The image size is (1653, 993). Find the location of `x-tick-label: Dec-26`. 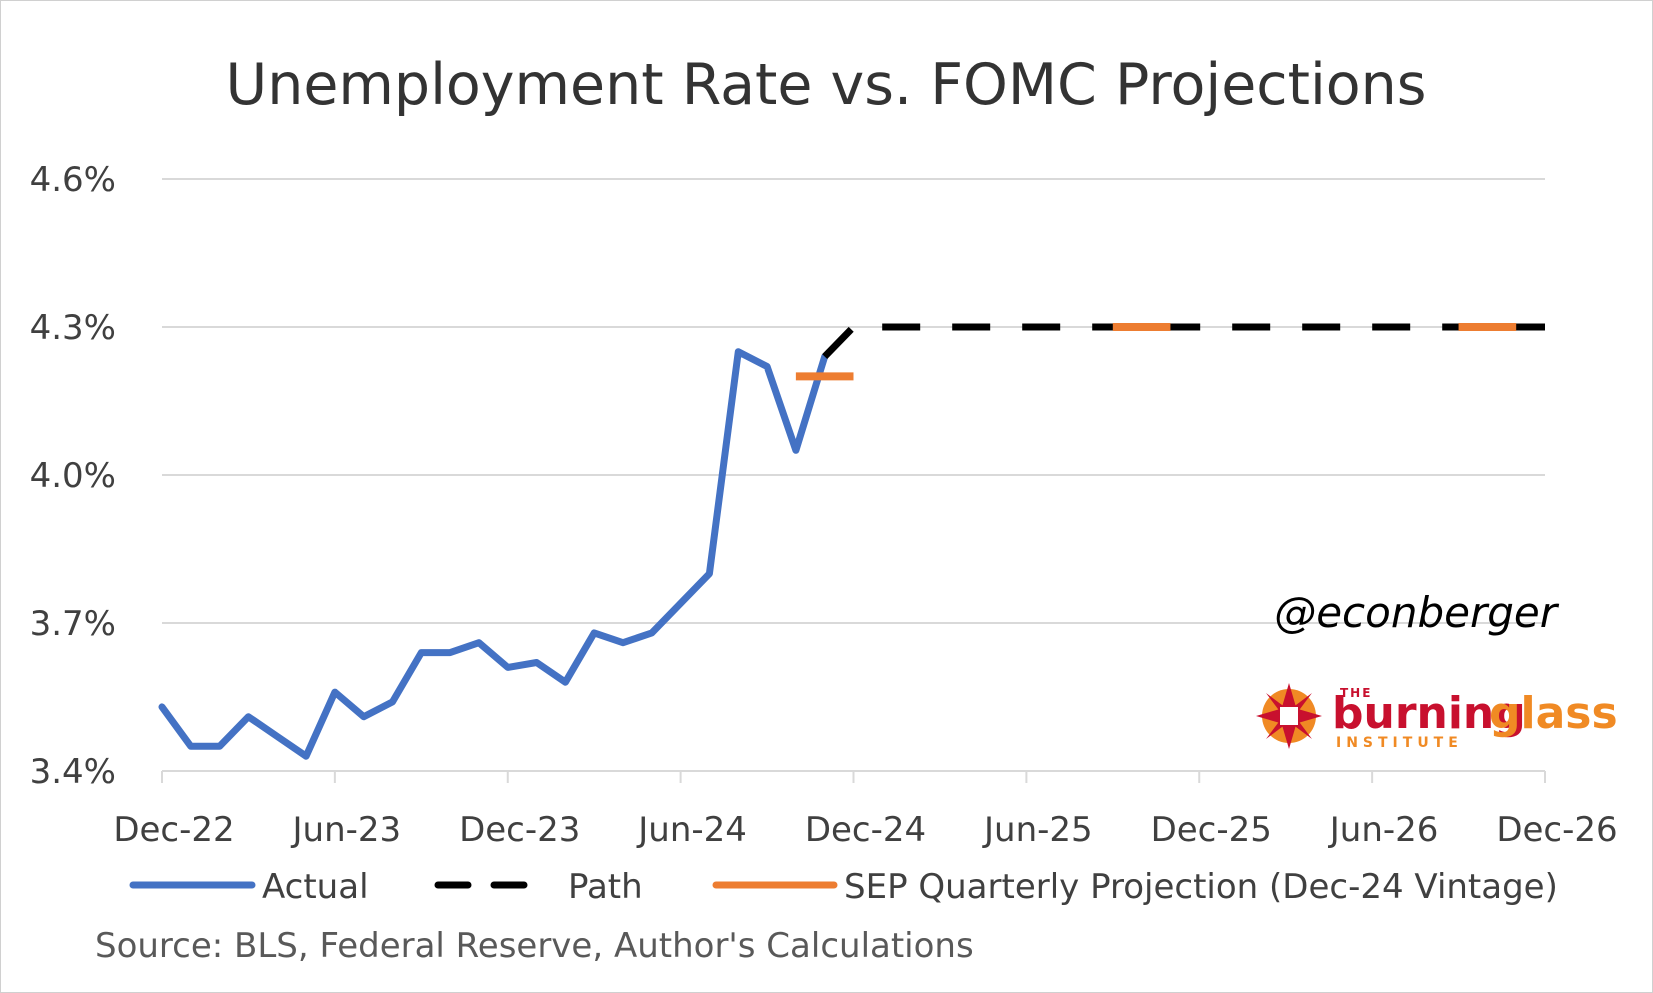

x-tick-label: Dec-26 is located at coordinates (1556, 830).